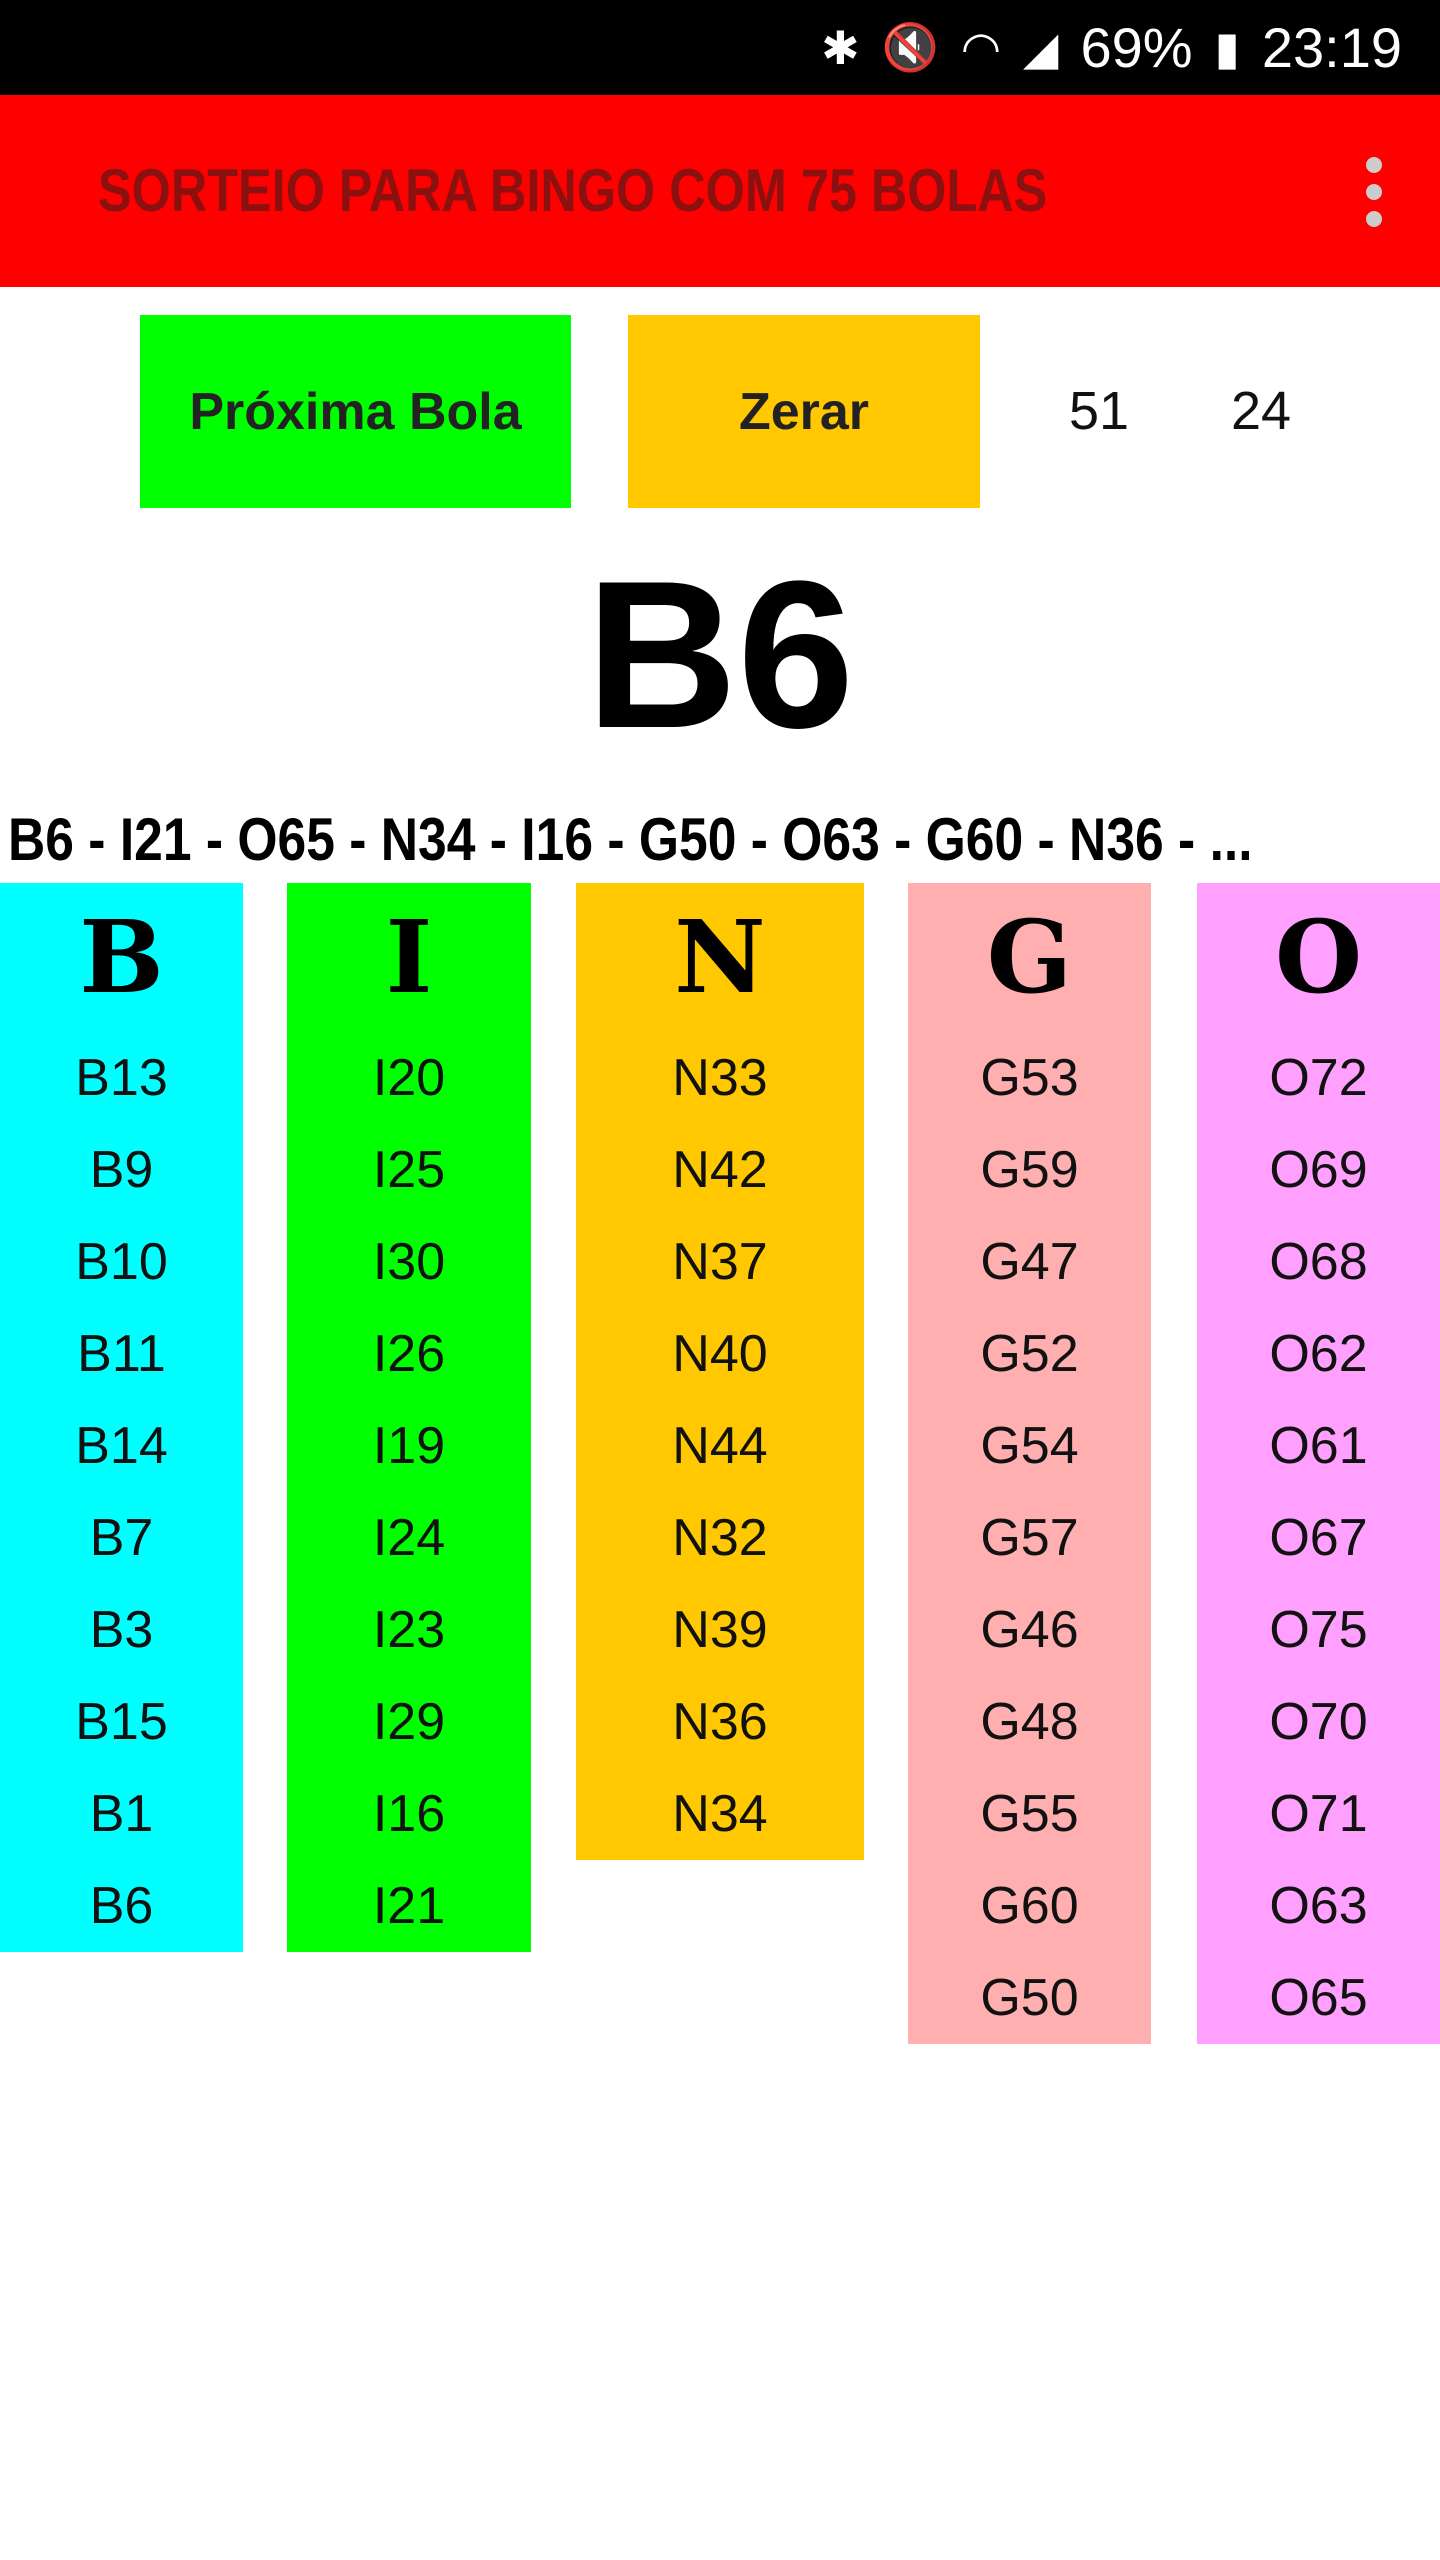  What do you see at coordinates (1318, 1354) in the screenshot?
I see `drawn-number: O62` at bounding box center [1318, 1354].